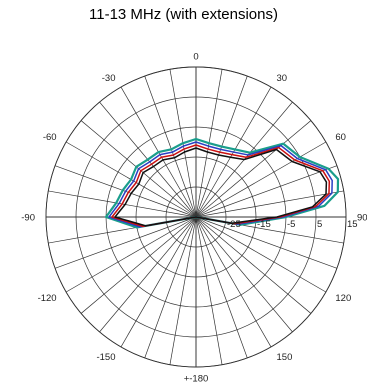 The height and width of the screenshot is (389, 367). What do you see at coordinates (291, 224) in the screenshot?
I see `radial-tick-label: -5` at bounding box center [291, 224].